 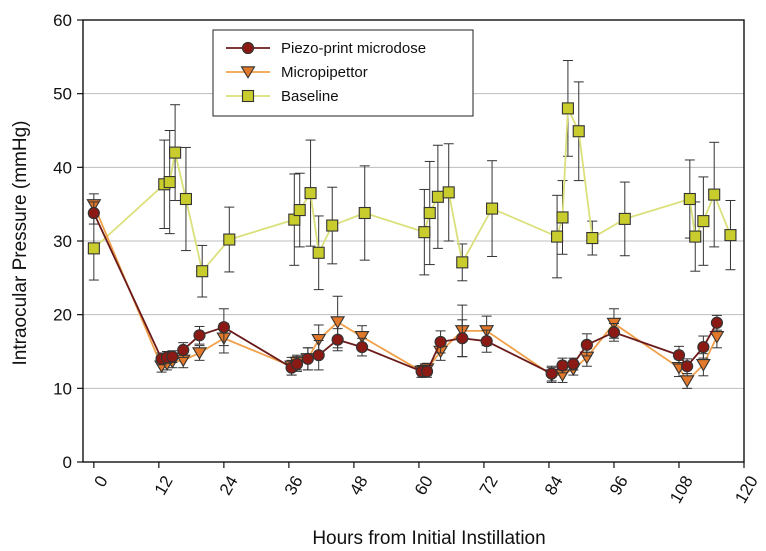 What do you see at coordinates (428, 538) in the screenshot?
I see `x-axis-title: Hours from Initial Instillation` at bounding box center [428, 538].